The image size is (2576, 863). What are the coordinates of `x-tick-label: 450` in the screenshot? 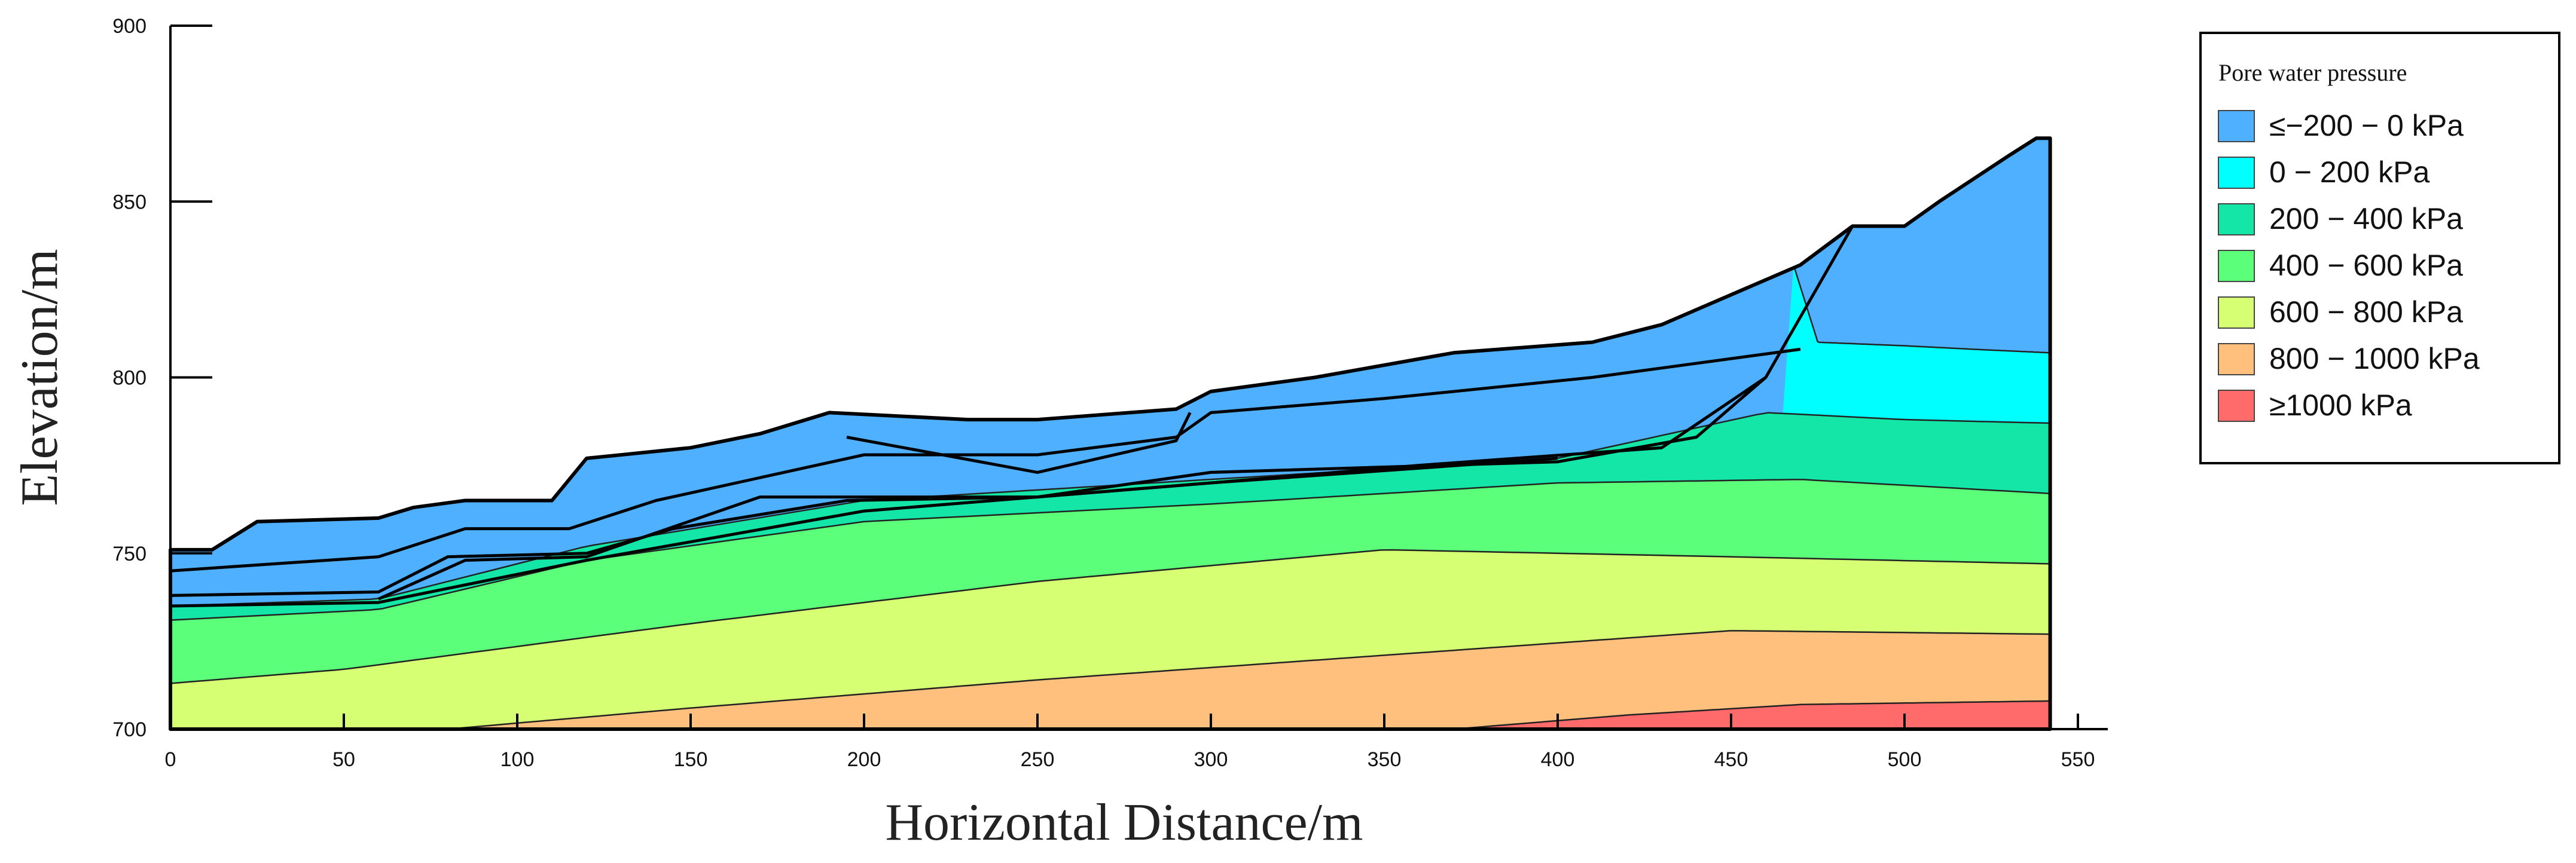 It's located at (1731, 760).